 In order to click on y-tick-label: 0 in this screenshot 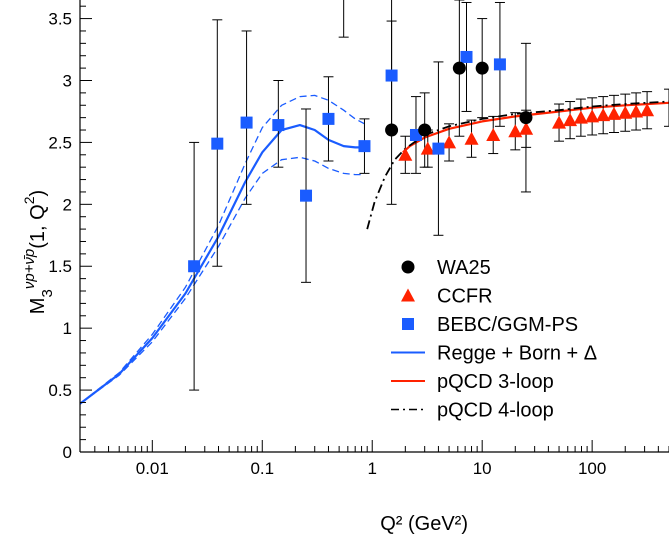, I will do `click(67, 452)`.